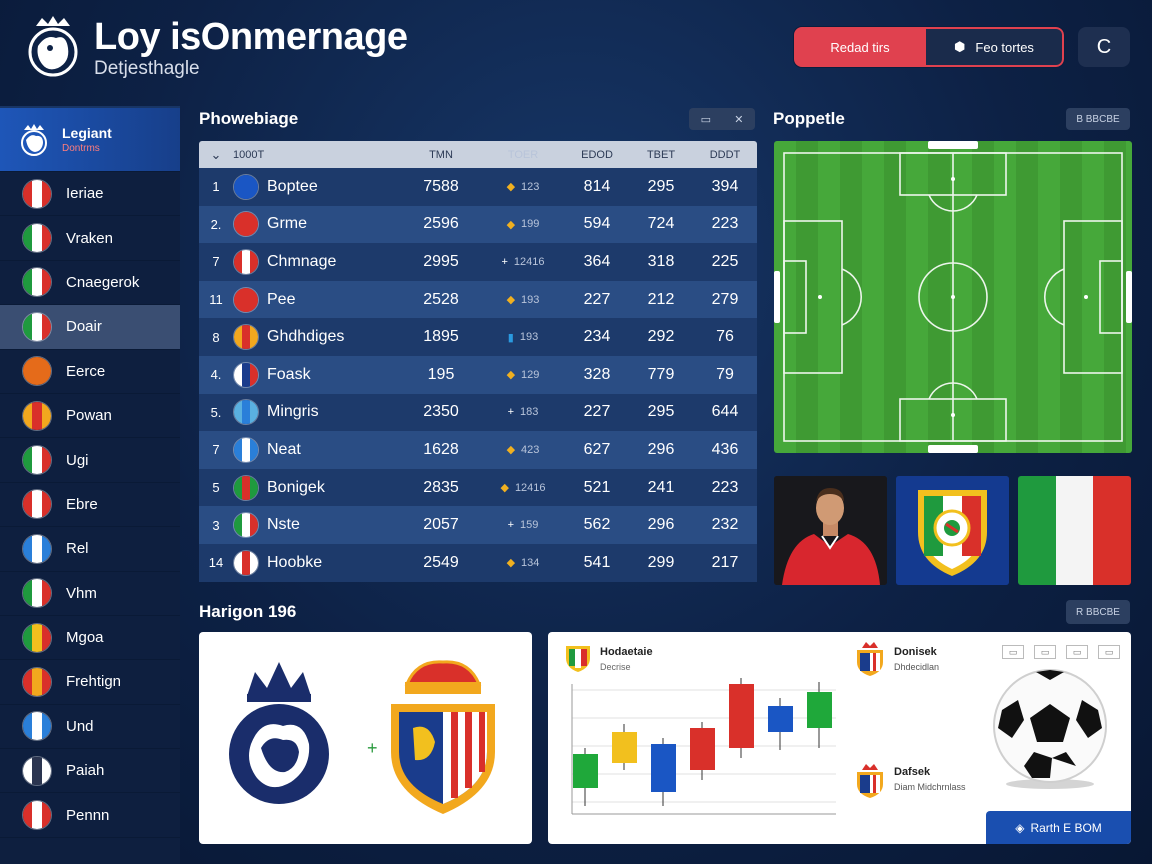  I want to click on team-name: Foask, so click(289, 374).